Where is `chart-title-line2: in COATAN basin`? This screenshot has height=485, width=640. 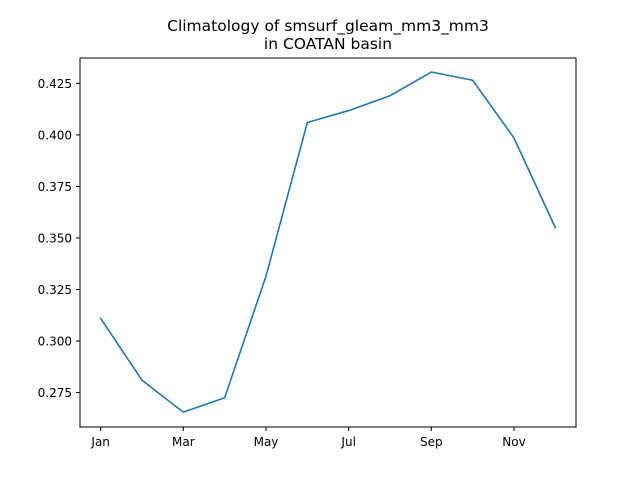
chart-title-line2: in COATAN basin is located at coordinates (328, 44).